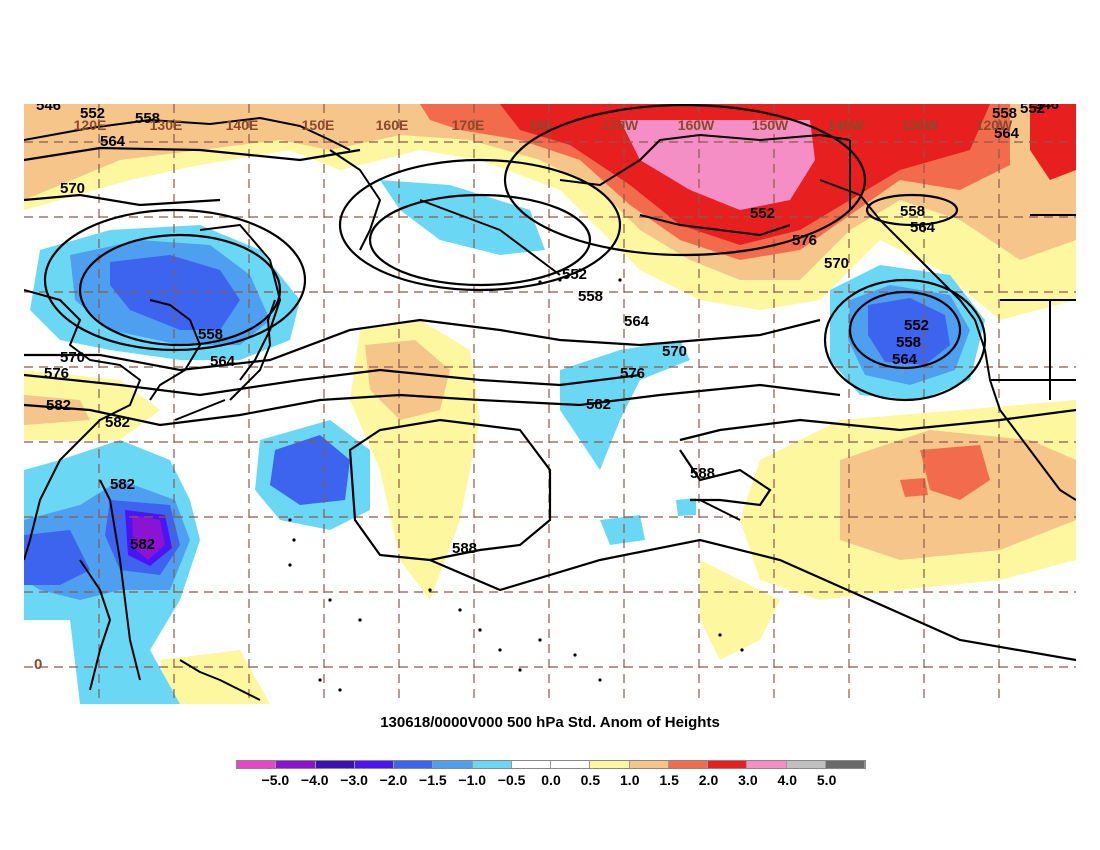  I want to click on lon-label: 160E, so click(392, 125).